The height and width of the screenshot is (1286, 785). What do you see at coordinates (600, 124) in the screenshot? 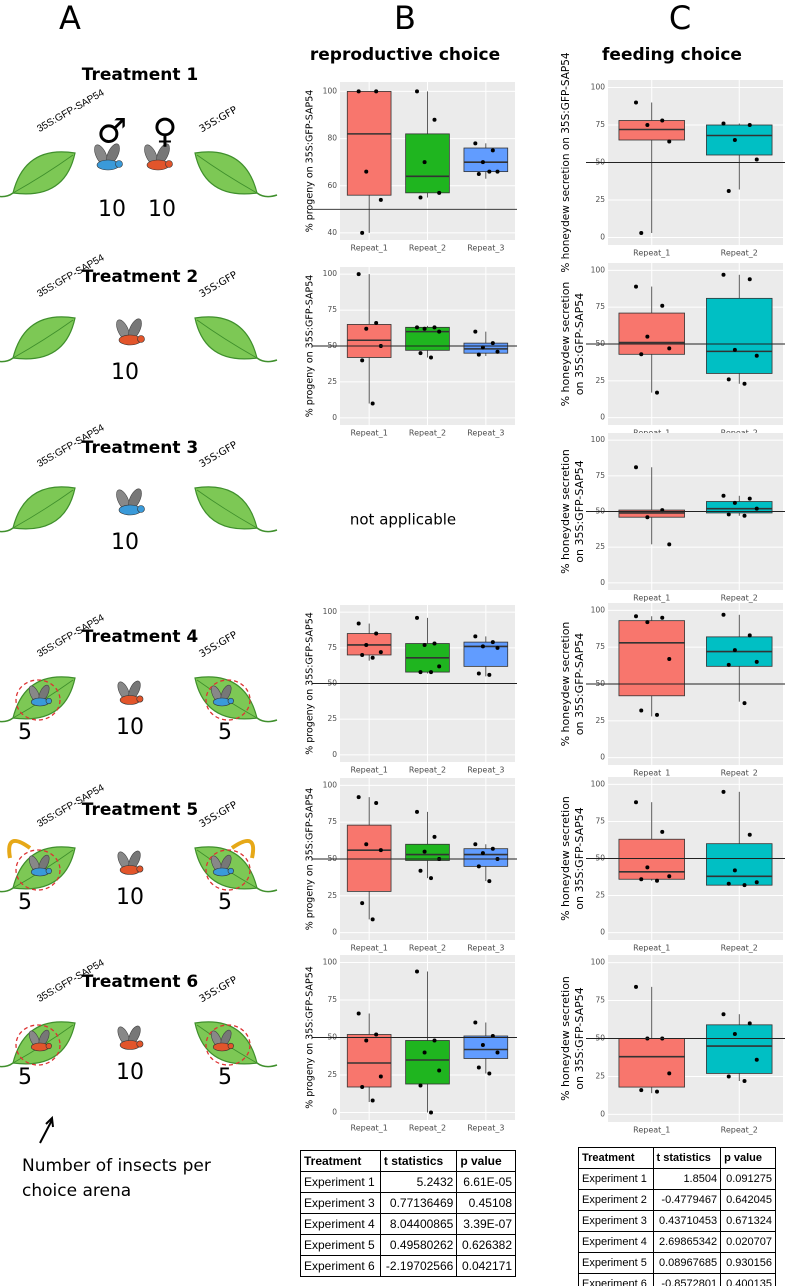
I see `y-tick-label: 75` at bounding box center [600, 124].